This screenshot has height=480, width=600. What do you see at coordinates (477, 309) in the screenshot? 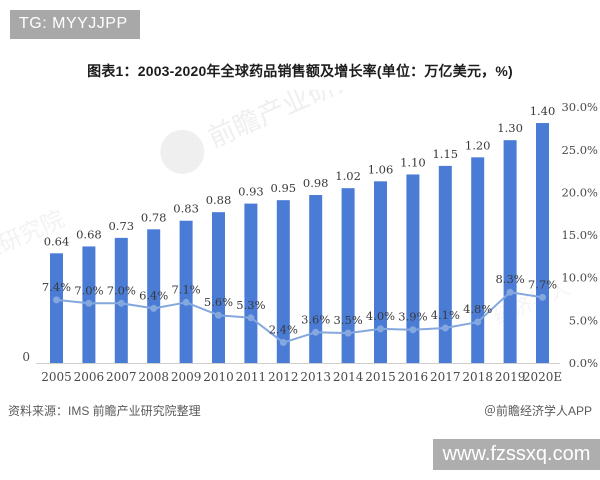
I see `growth-value-label: 4.8%` at bounding box center [477, 309].